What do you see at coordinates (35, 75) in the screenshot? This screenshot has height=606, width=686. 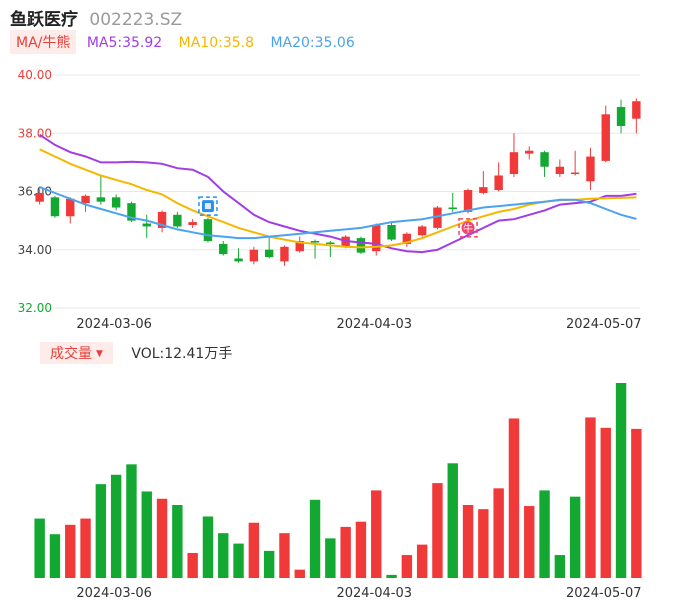 I see `price-tick-label: 40.00` at bounding box center [35, 75].